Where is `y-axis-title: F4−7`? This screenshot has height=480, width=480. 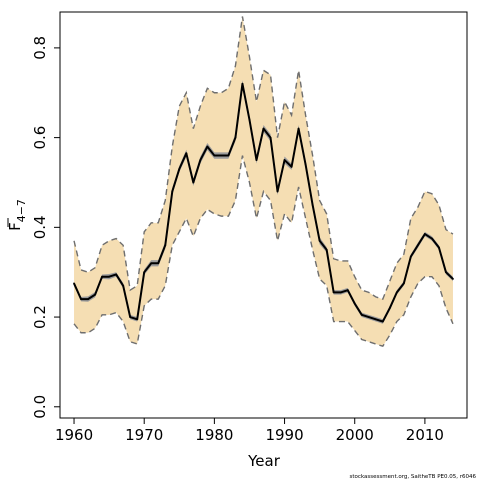 y-axis-title: F4−7 is located at coordinates (17, 215).